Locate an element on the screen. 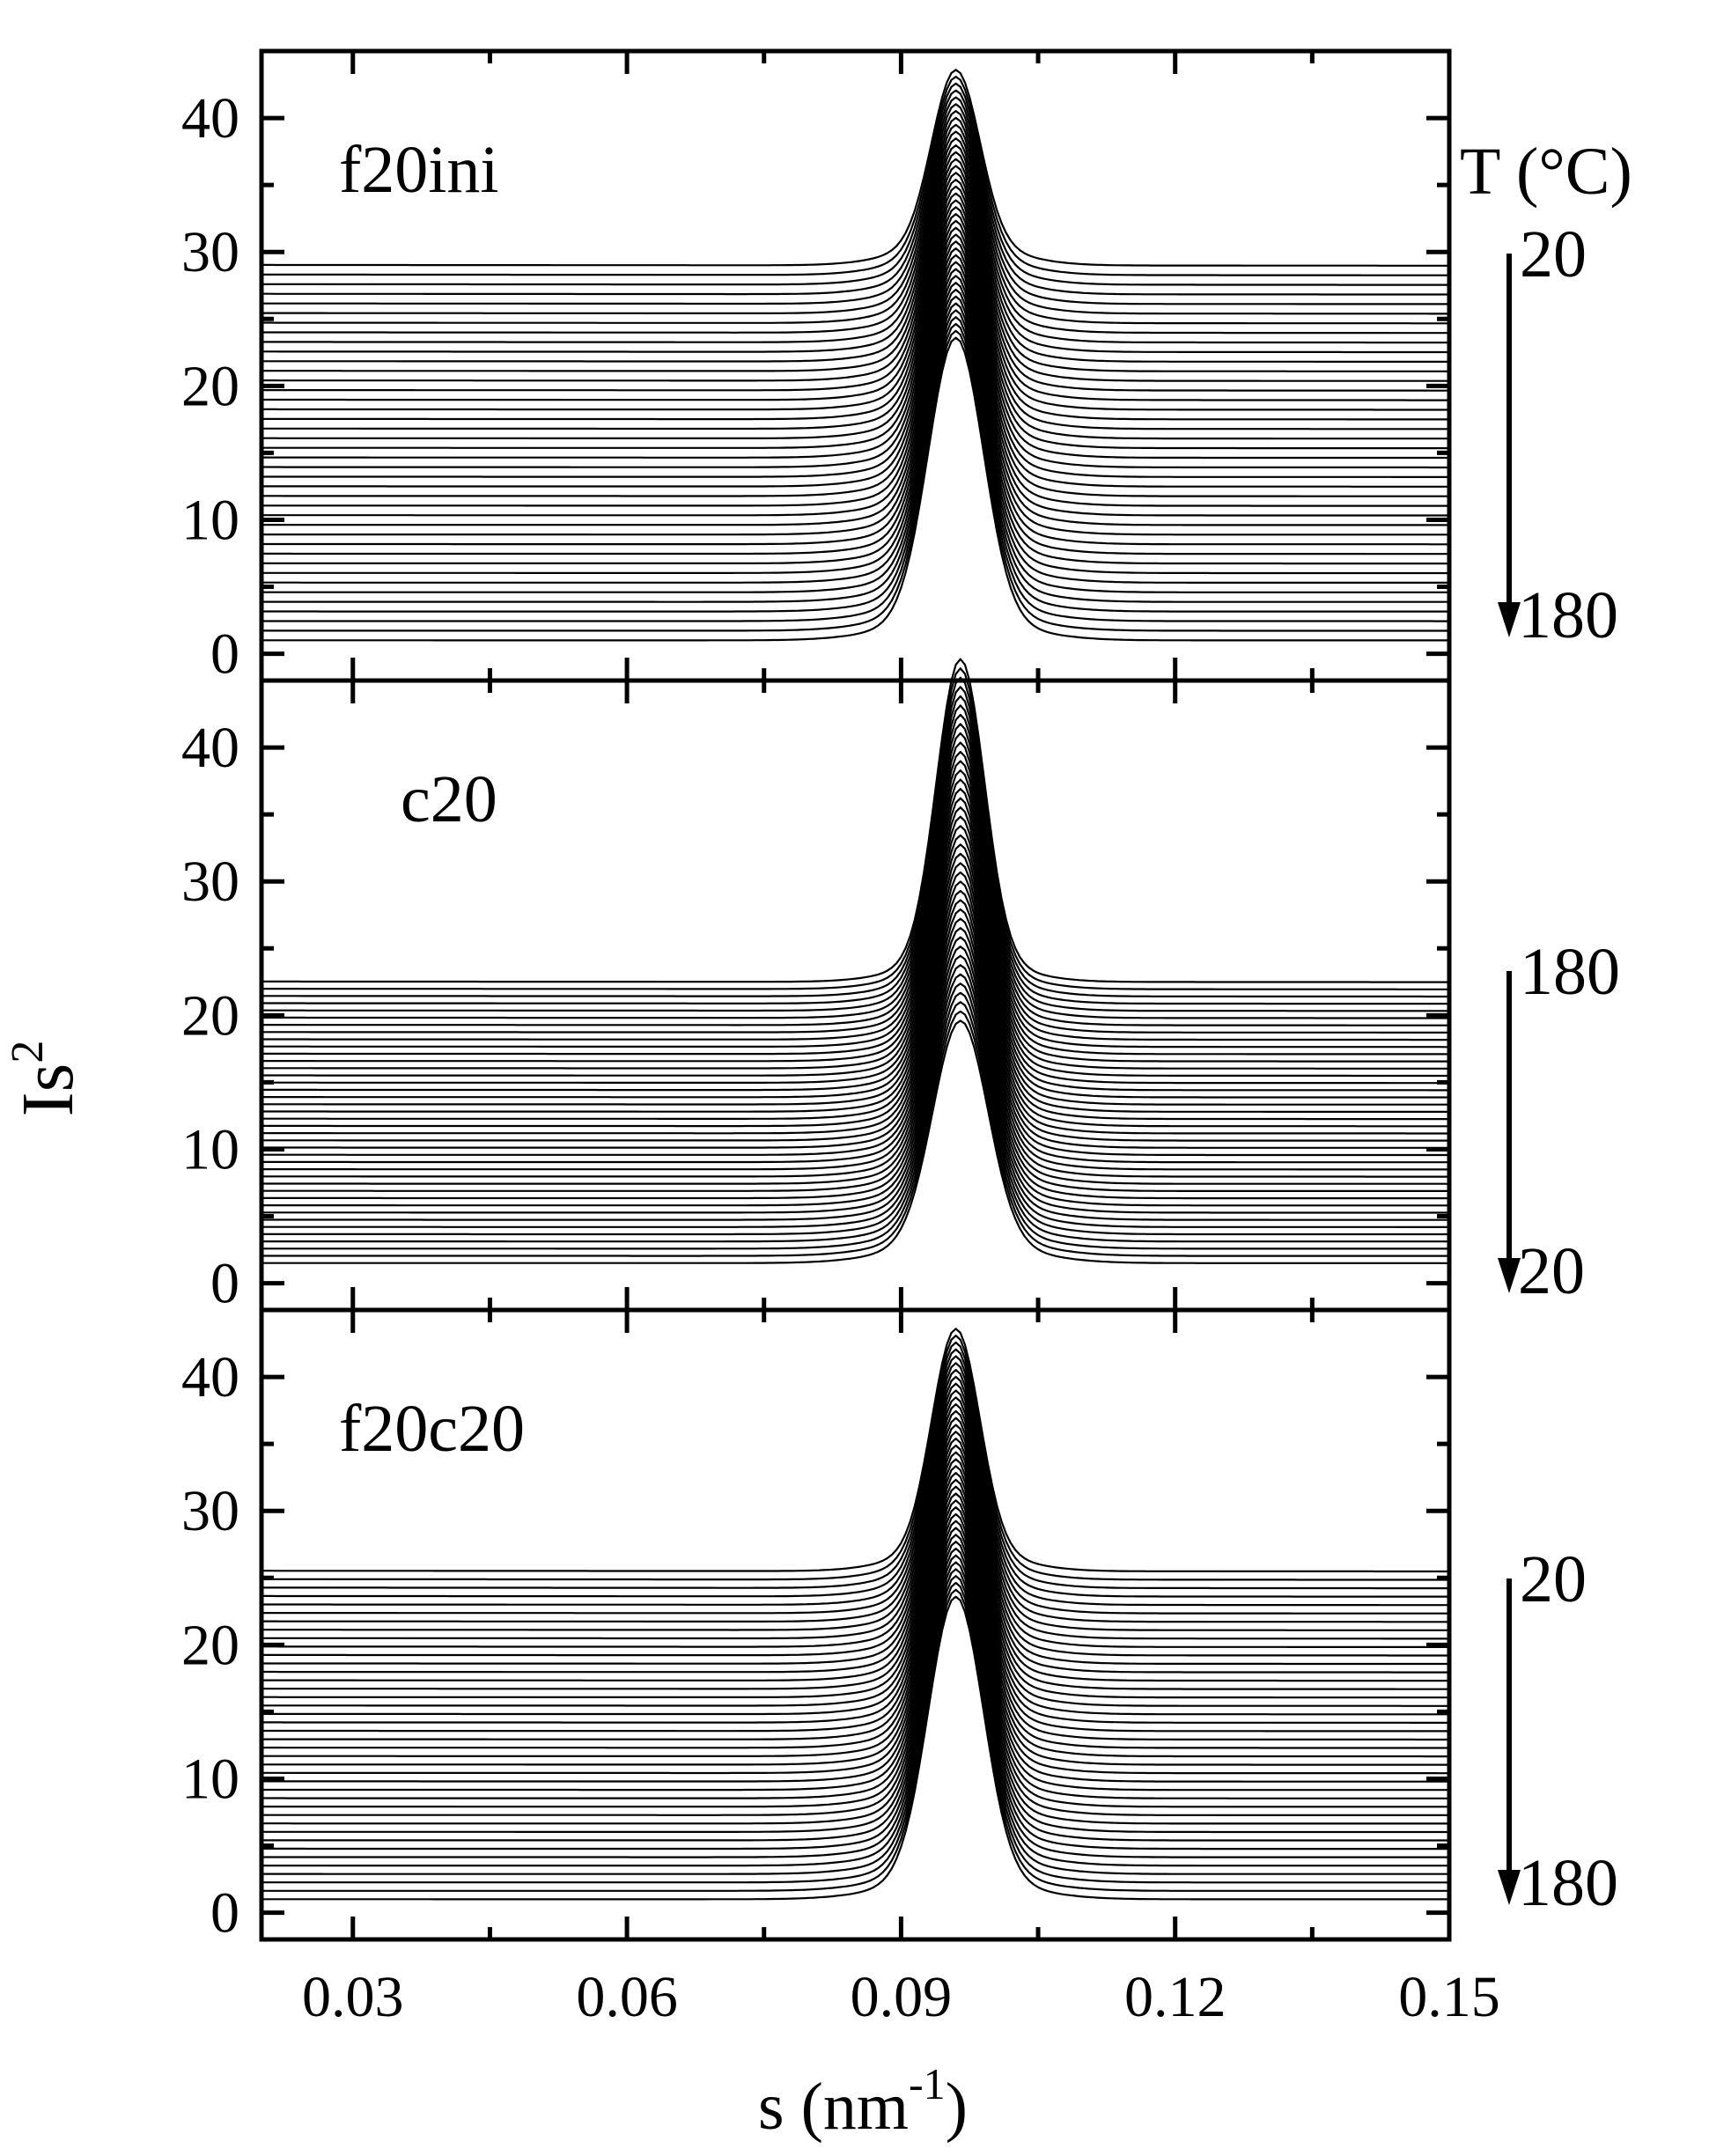 This screenshot has width=1709, height=2156. panel-label: c20 is located at coordinates (449, 799).